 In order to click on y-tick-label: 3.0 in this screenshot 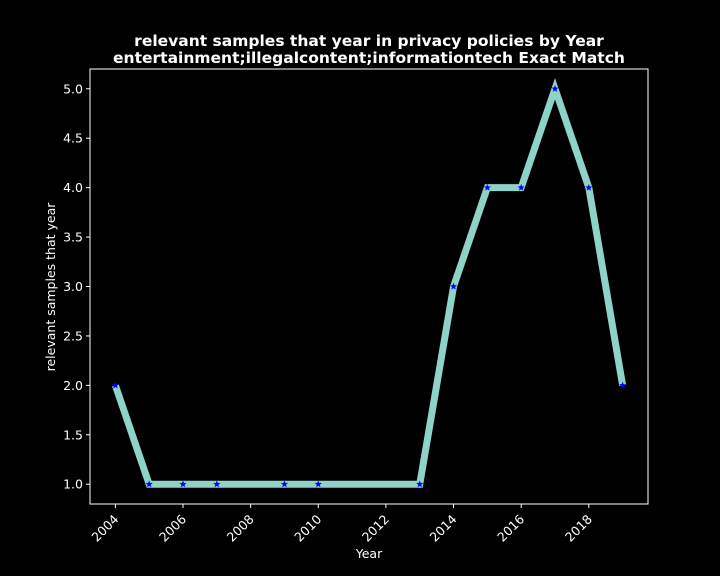, I will do `click(73, 286)`.